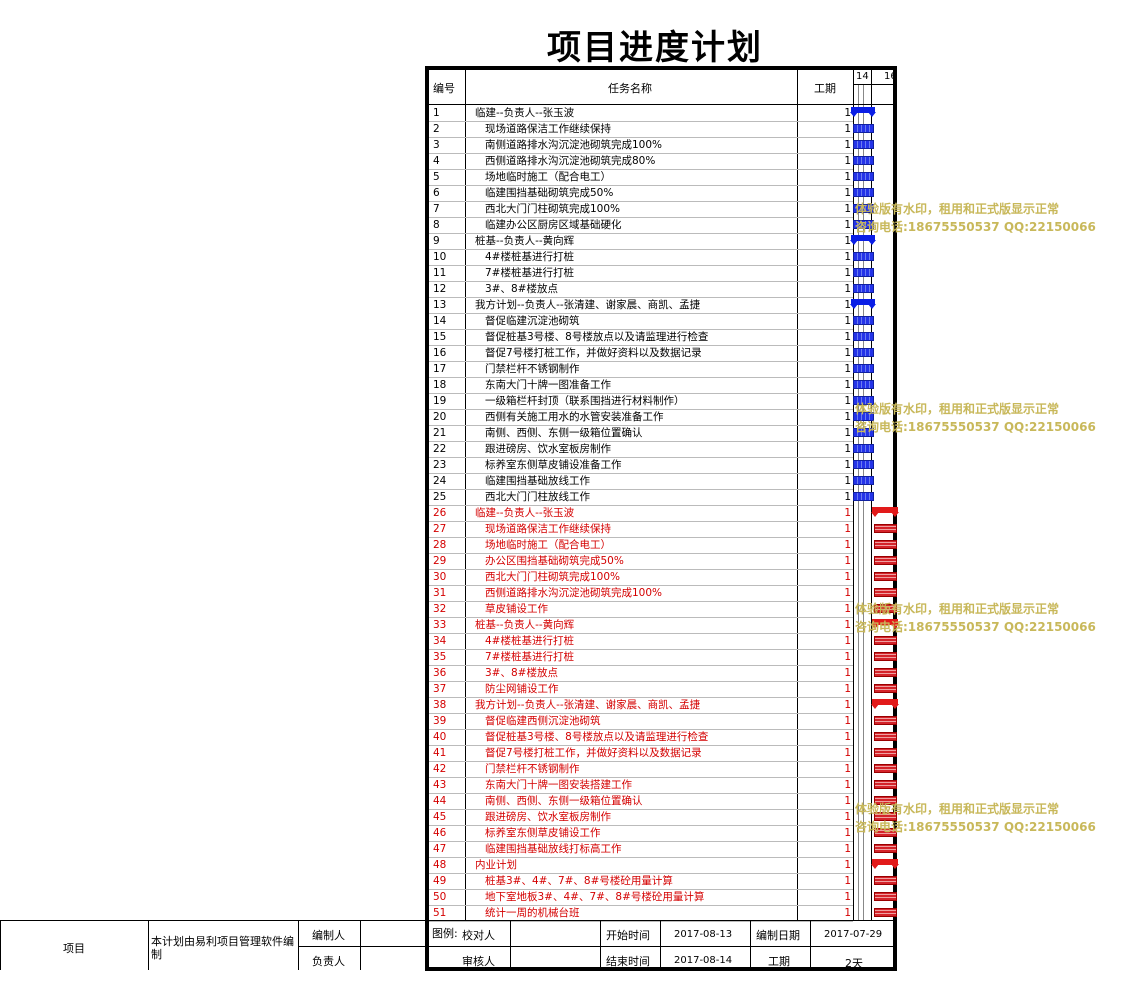 This screenshot has height=997, width=1138. I want to click on table-row: 26 临建--负责人--张玉波 1, so click(642, 513).